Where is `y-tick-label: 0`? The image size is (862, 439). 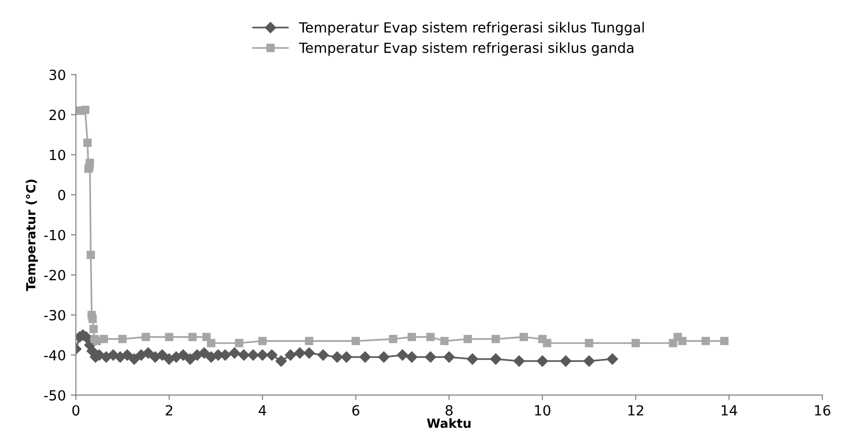
y-tick-label: 0 is located at coordinates (62, 195).